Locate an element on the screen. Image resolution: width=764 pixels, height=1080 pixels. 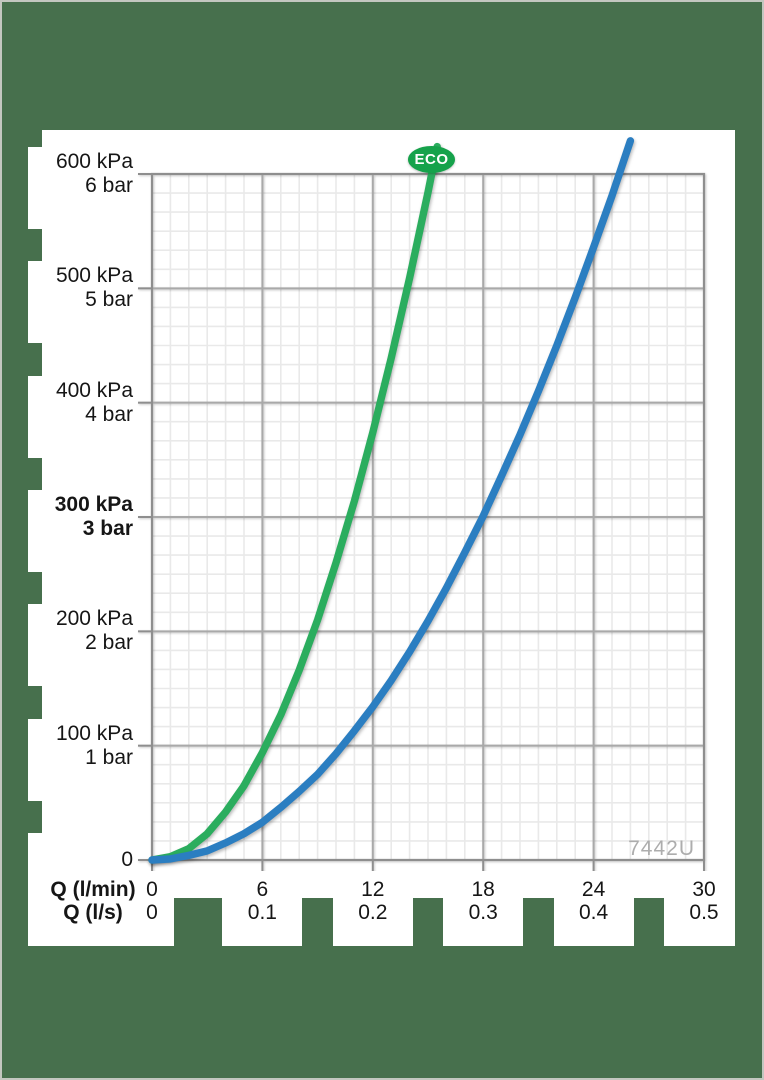
x-label-band is located at coordinates (381, 884).